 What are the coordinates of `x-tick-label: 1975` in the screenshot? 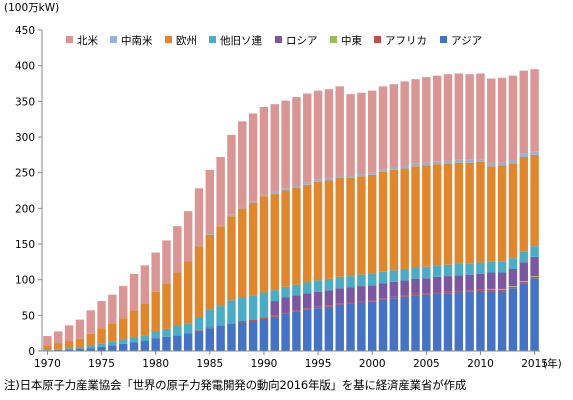 It's located at (101, 364).